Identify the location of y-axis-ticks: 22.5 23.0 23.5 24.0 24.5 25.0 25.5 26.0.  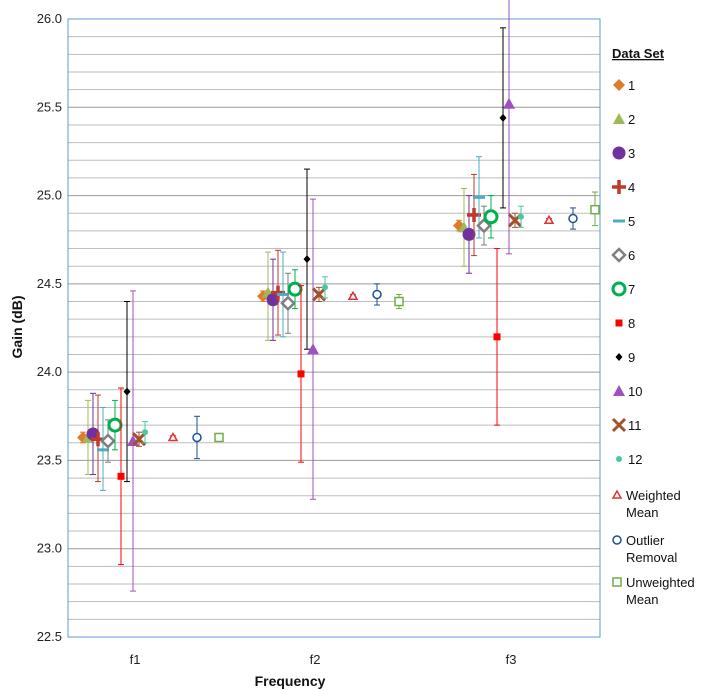
(49, 327).